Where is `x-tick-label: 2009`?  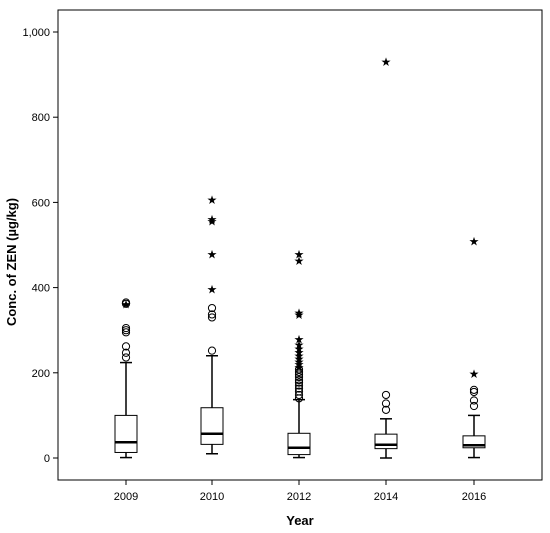
x-tick-label: 2009 is located at coordinates (126, 497).